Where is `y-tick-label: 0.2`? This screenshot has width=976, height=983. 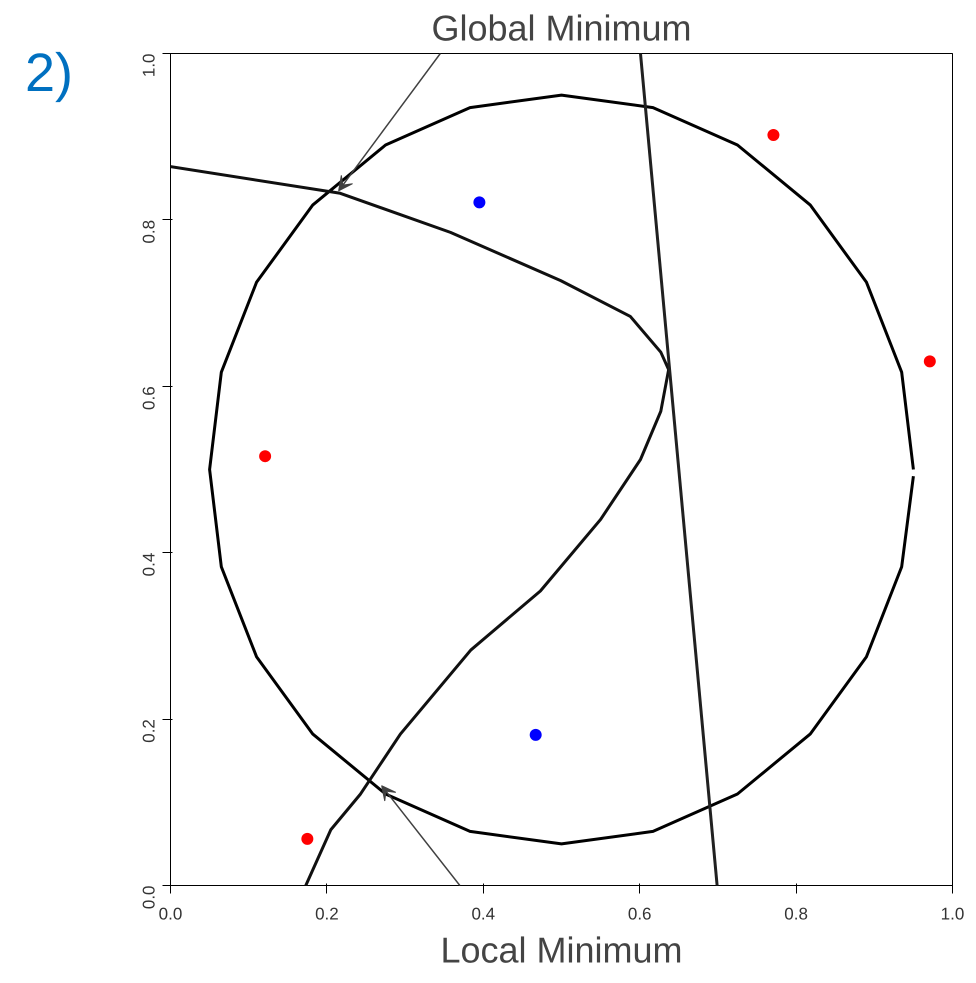
y-tick-label: 0.2 is located at coordinates (149, 731).